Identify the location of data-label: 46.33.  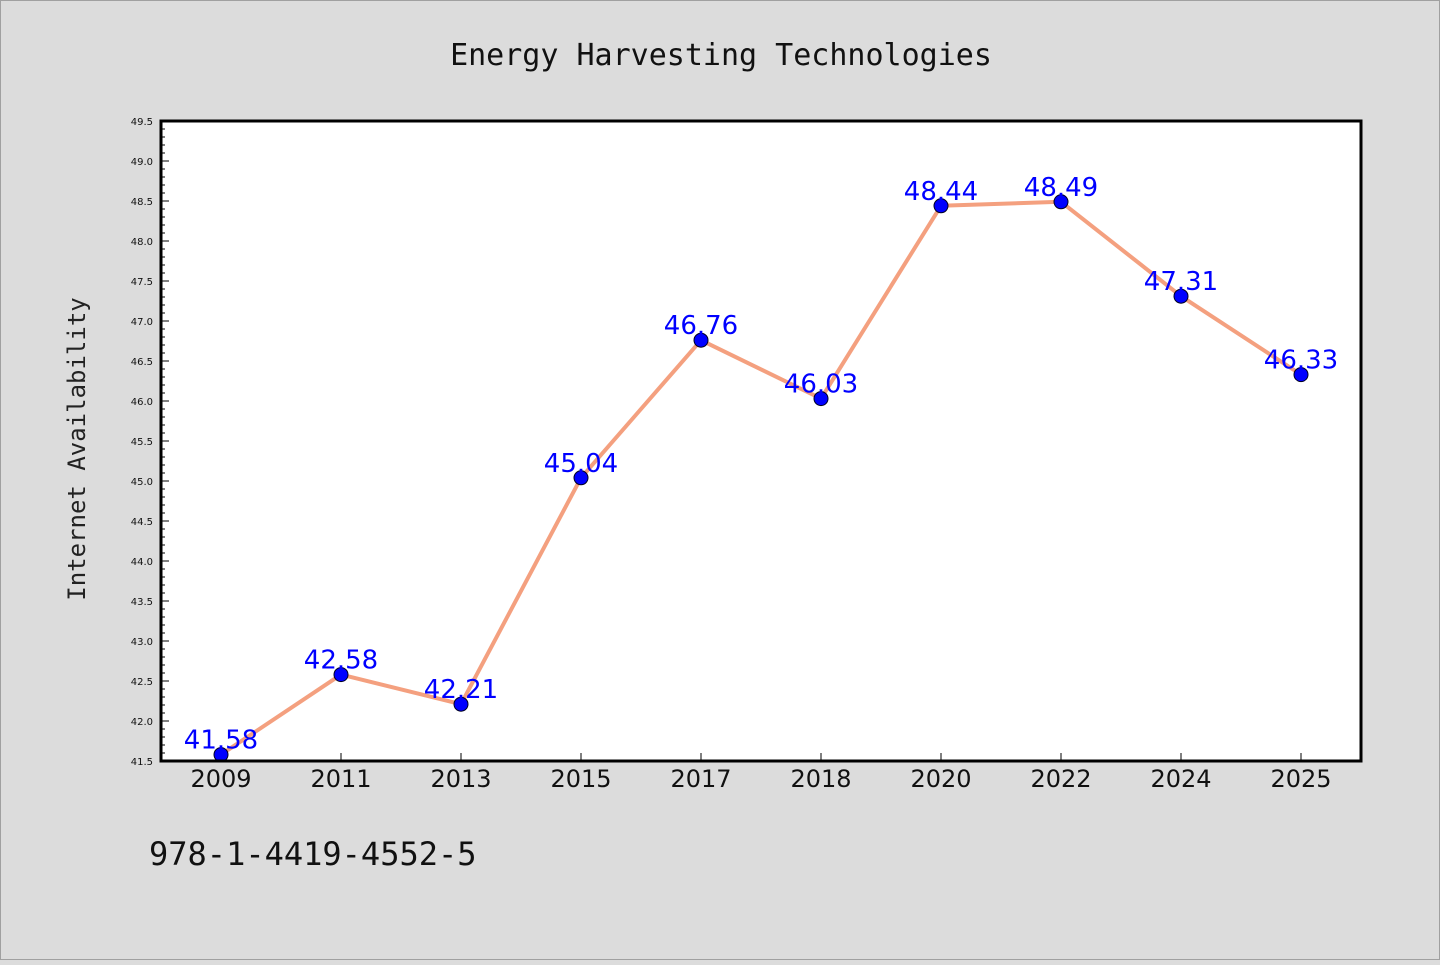
(1301, 361).